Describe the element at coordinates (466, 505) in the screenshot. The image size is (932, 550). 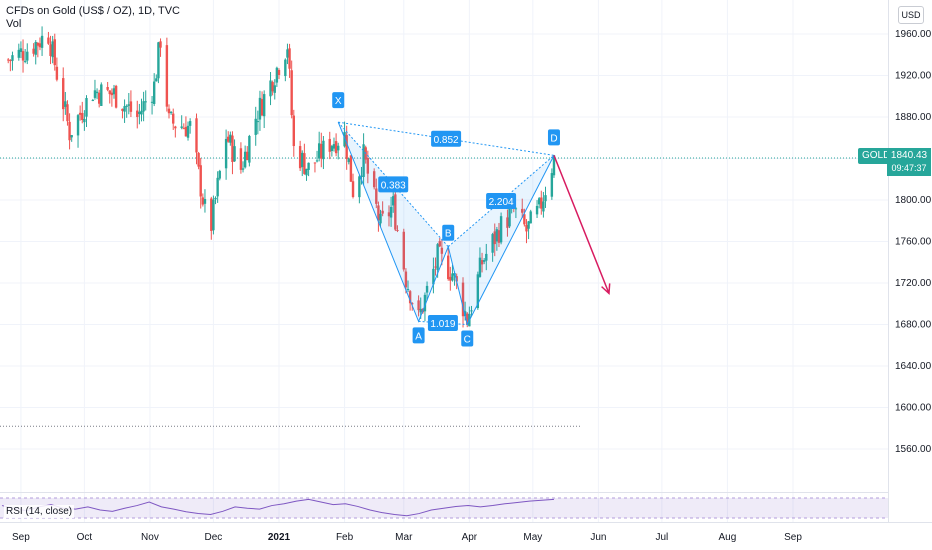
I see `rsi-pane` at that location.